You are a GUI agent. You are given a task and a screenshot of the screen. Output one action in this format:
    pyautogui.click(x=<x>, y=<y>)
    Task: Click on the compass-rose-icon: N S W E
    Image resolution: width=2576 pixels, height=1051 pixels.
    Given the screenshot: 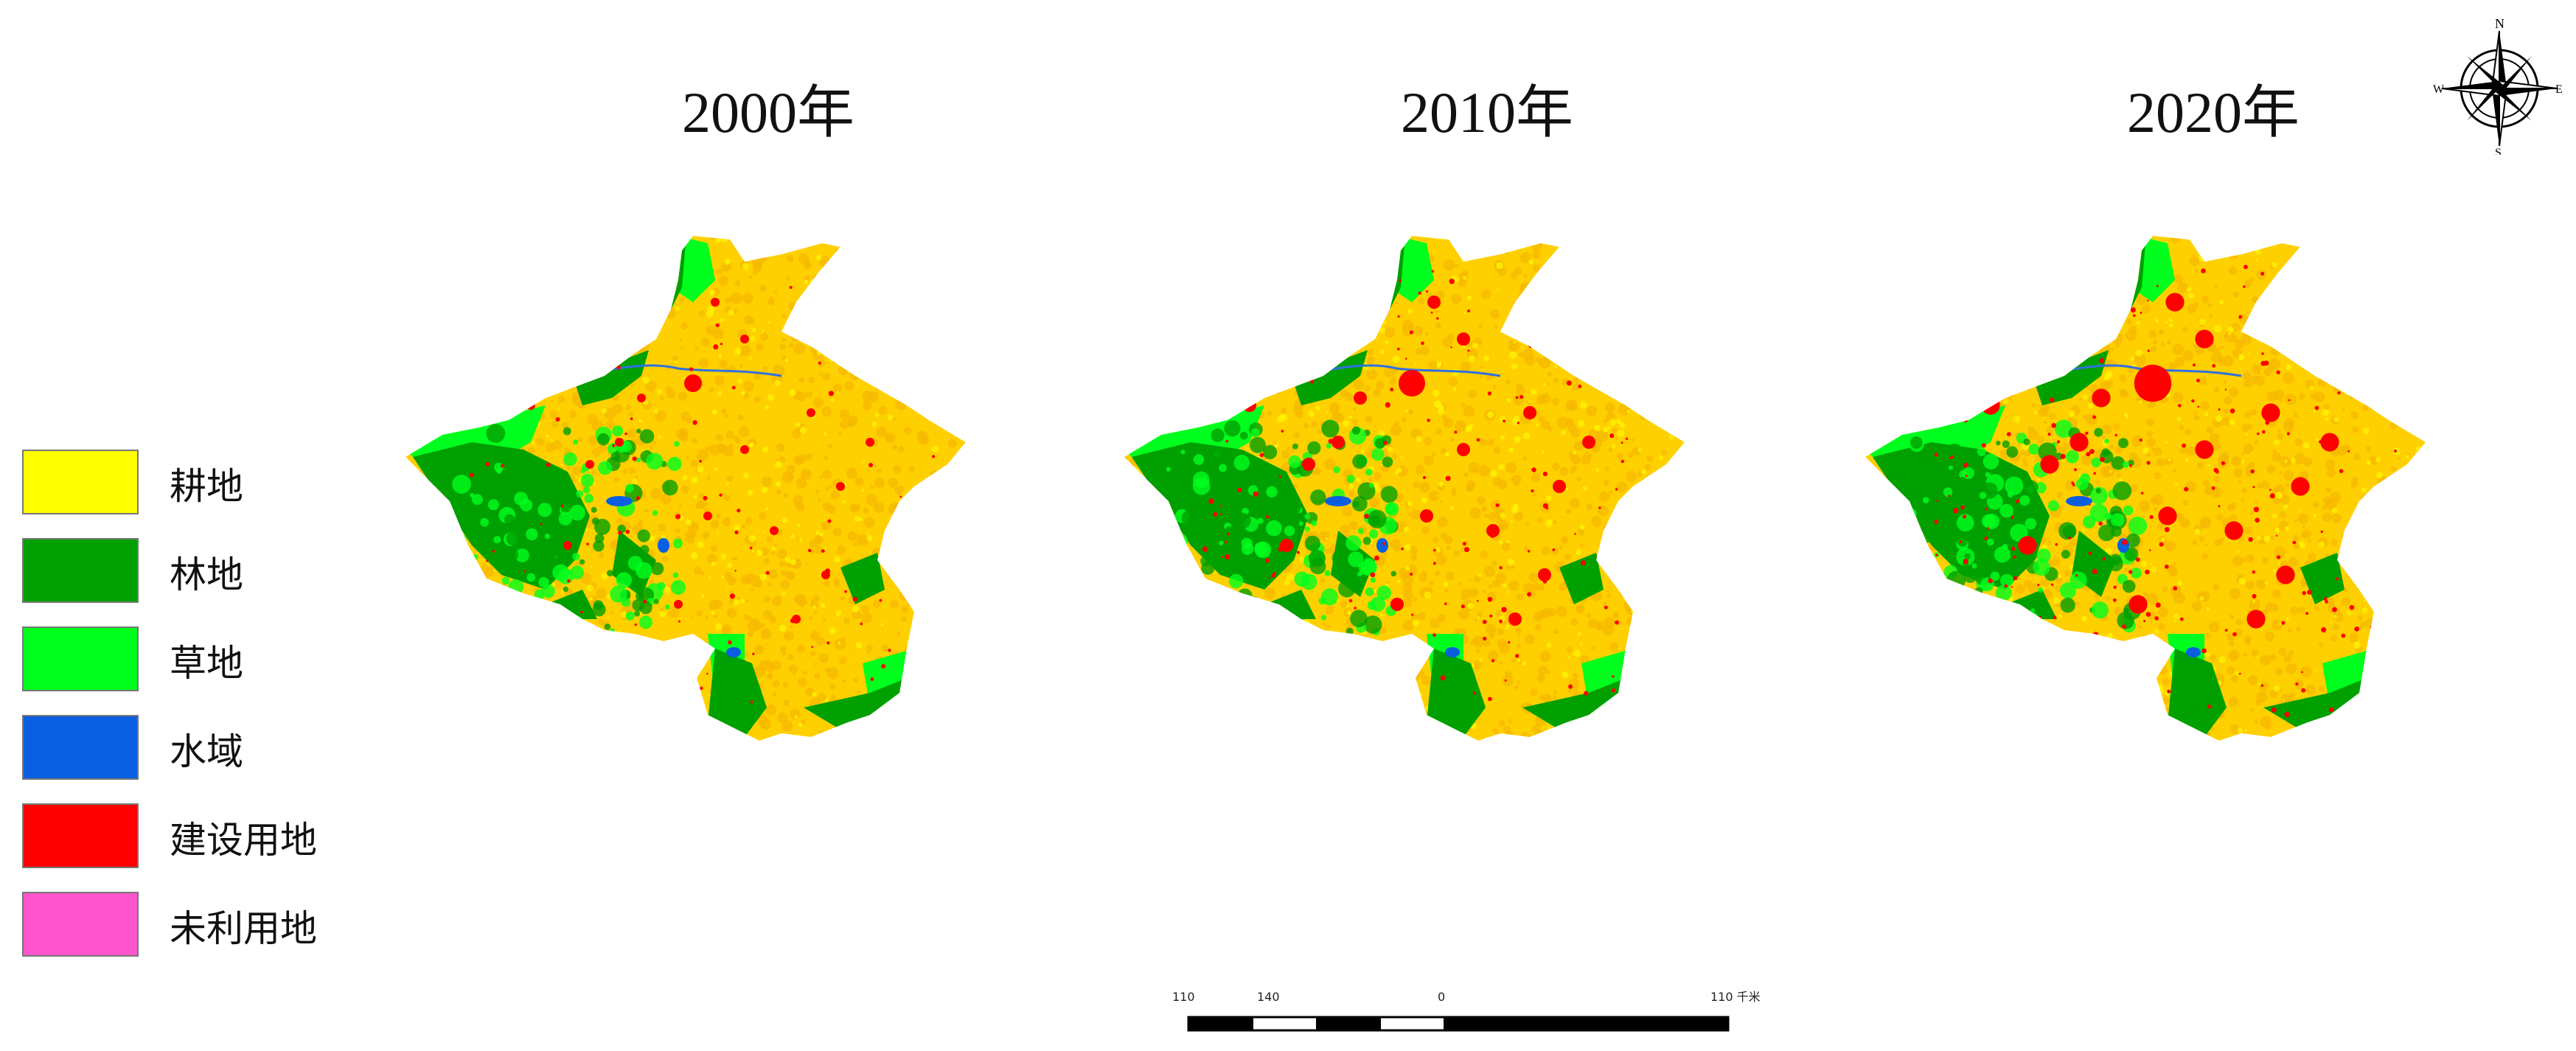 What is the action you would take?
    pyautogui.click(x=2498, y=85)
    